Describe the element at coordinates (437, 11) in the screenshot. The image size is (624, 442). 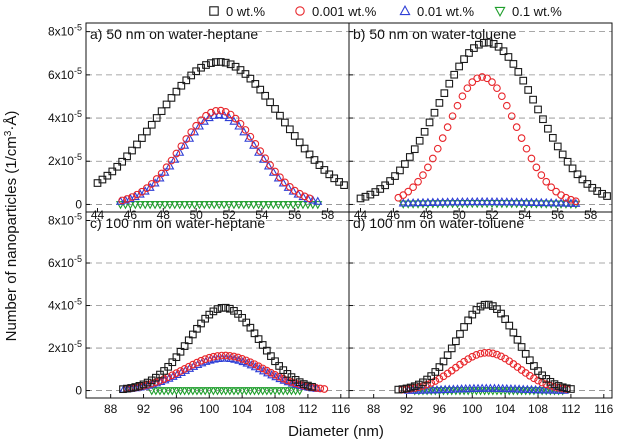
I see `legend-item: 0.01 wt.%` at that location.